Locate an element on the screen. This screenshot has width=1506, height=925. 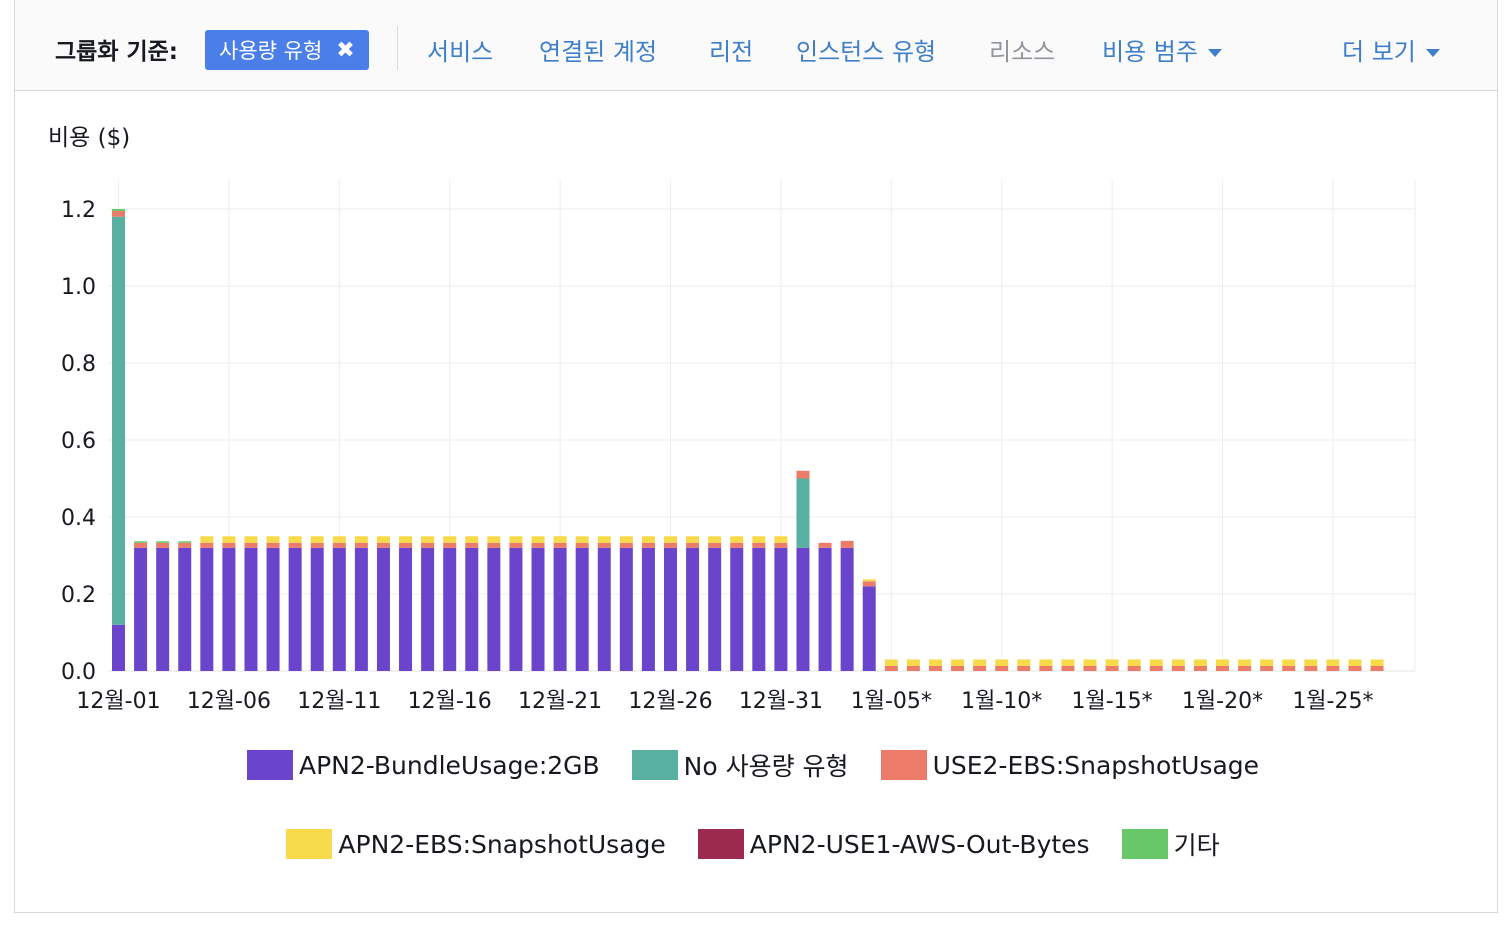
close-icon: ✖ is located at coordinates (345, 50).